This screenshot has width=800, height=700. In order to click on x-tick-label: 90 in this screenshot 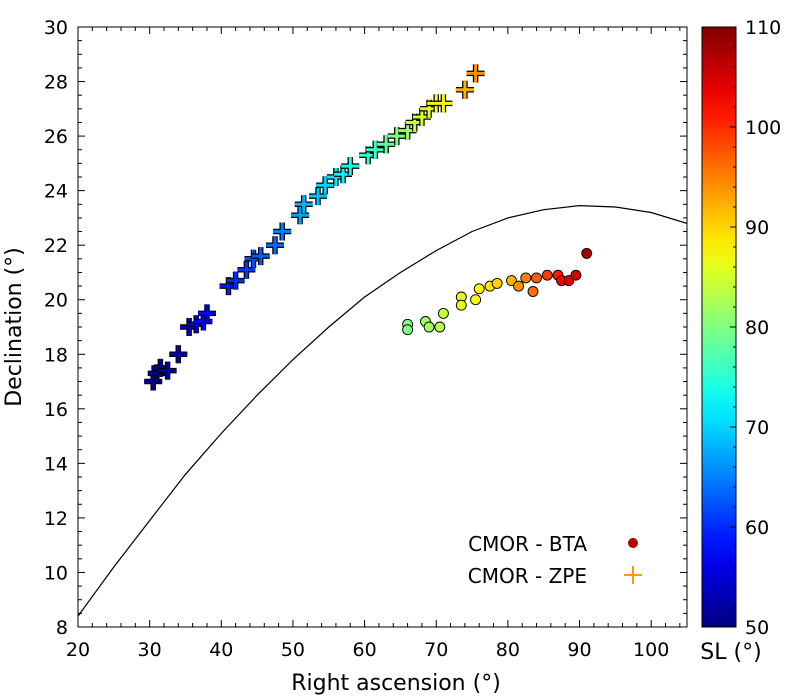, I will do `click(579, 650)`.